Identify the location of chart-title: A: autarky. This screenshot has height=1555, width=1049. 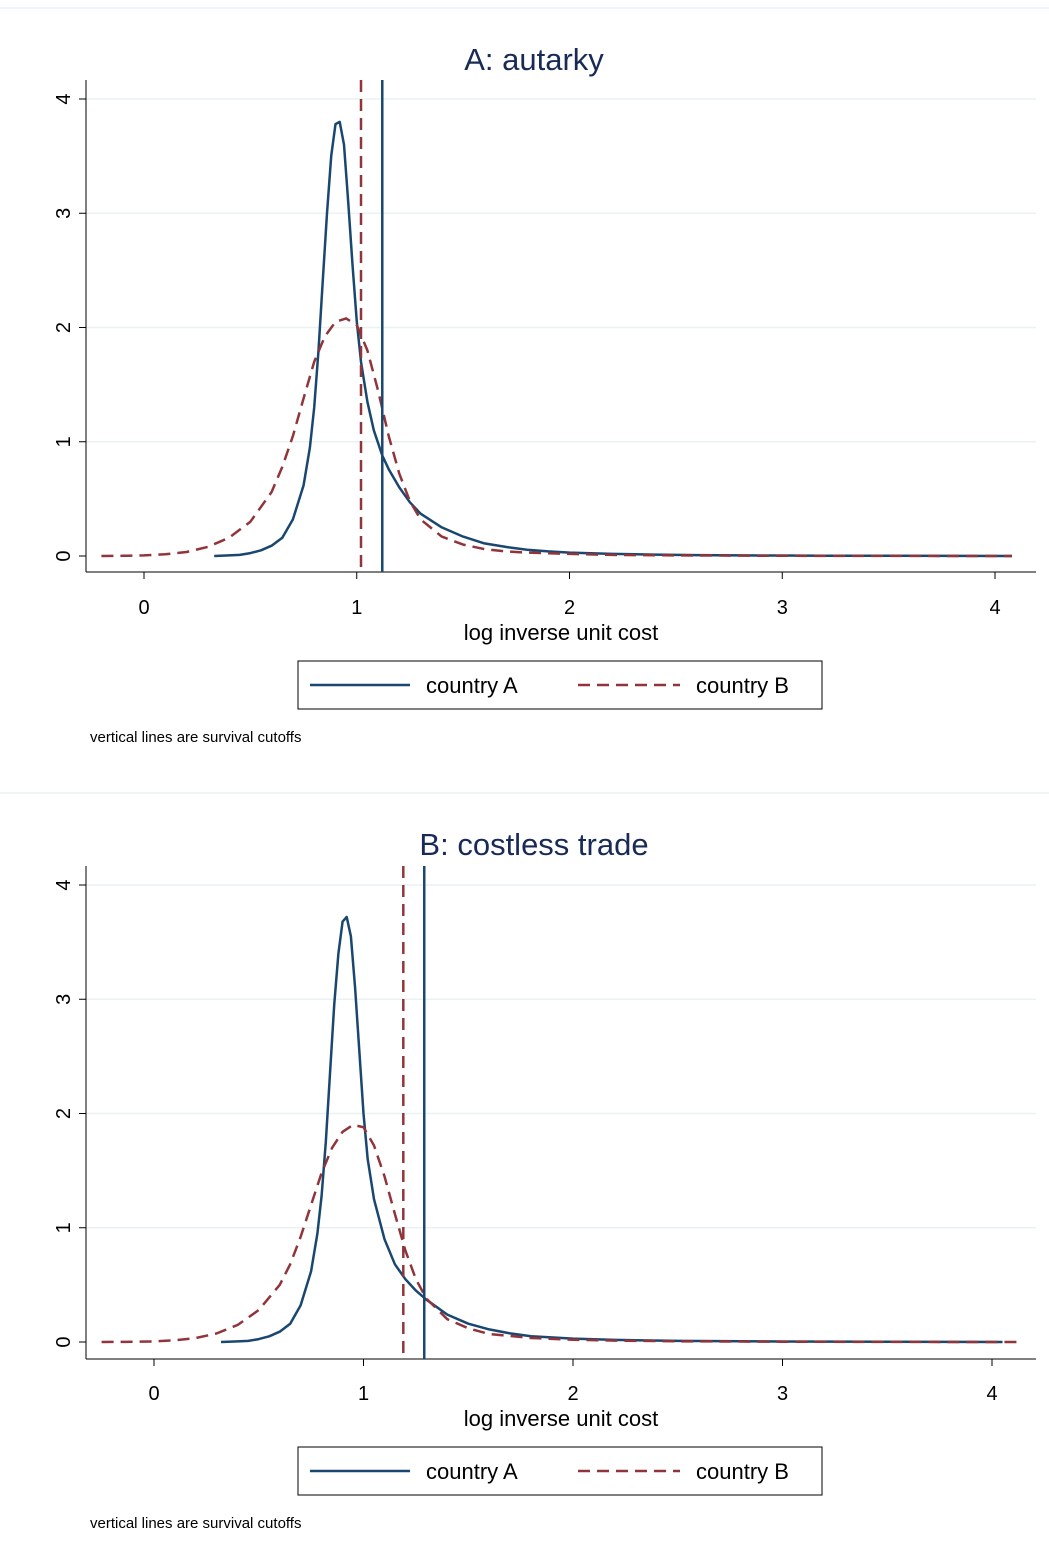
(534, 59).